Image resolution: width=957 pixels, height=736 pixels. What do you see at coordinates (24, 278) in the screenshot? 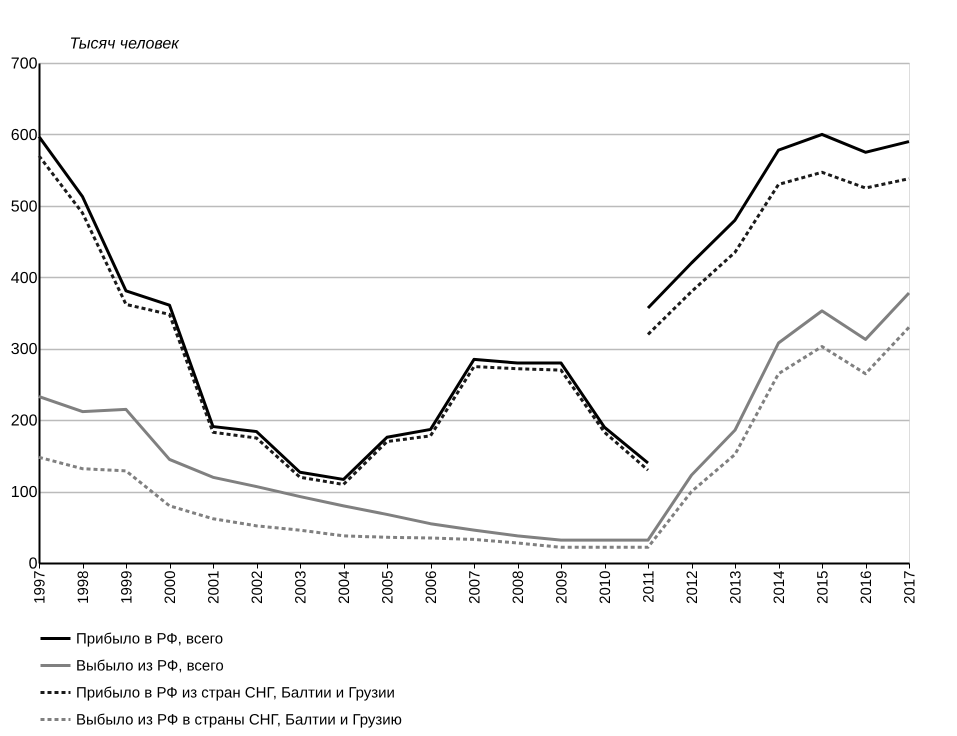
I see `y-tick-label: 400` at bounding box center [24, 278].